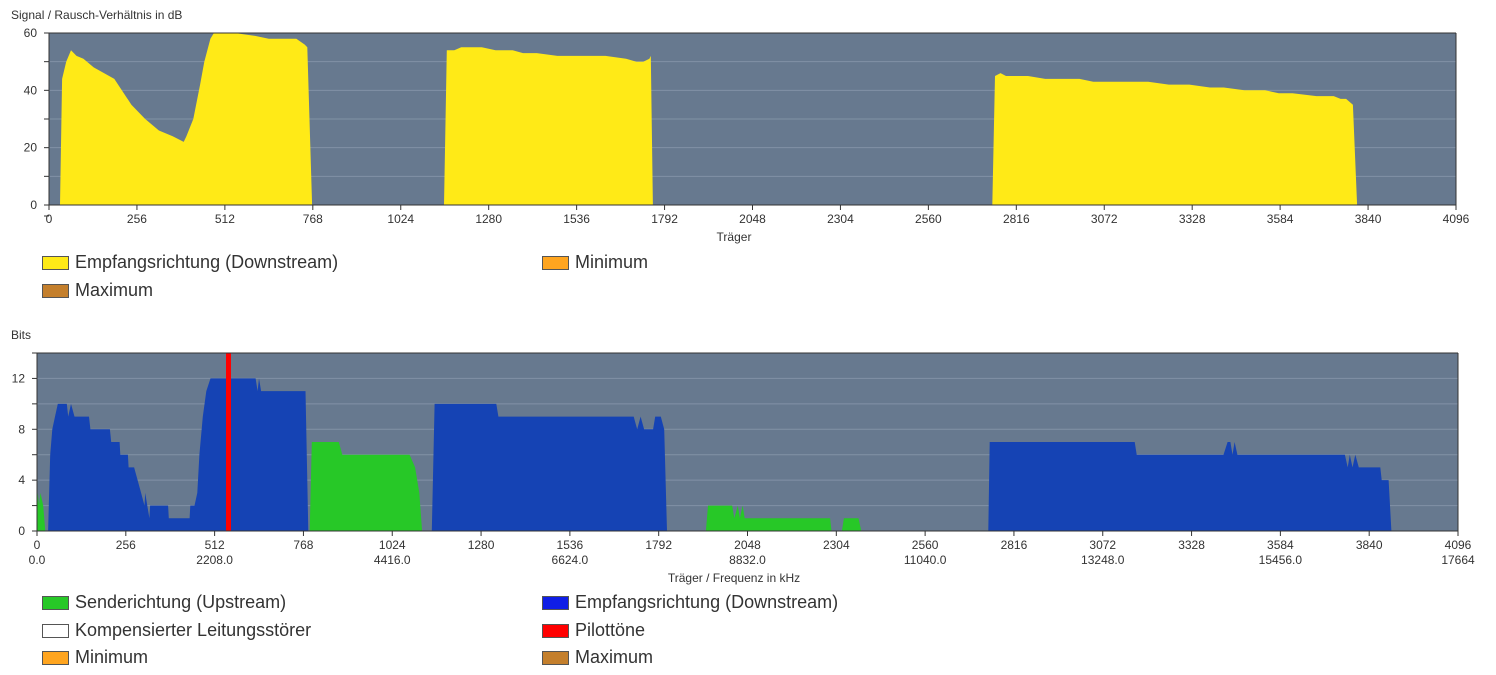 The image size is (1496, 675). Describe the element at coordinates (21, 480) in the screenshot. I see `y-tick-label: 4` at that location.